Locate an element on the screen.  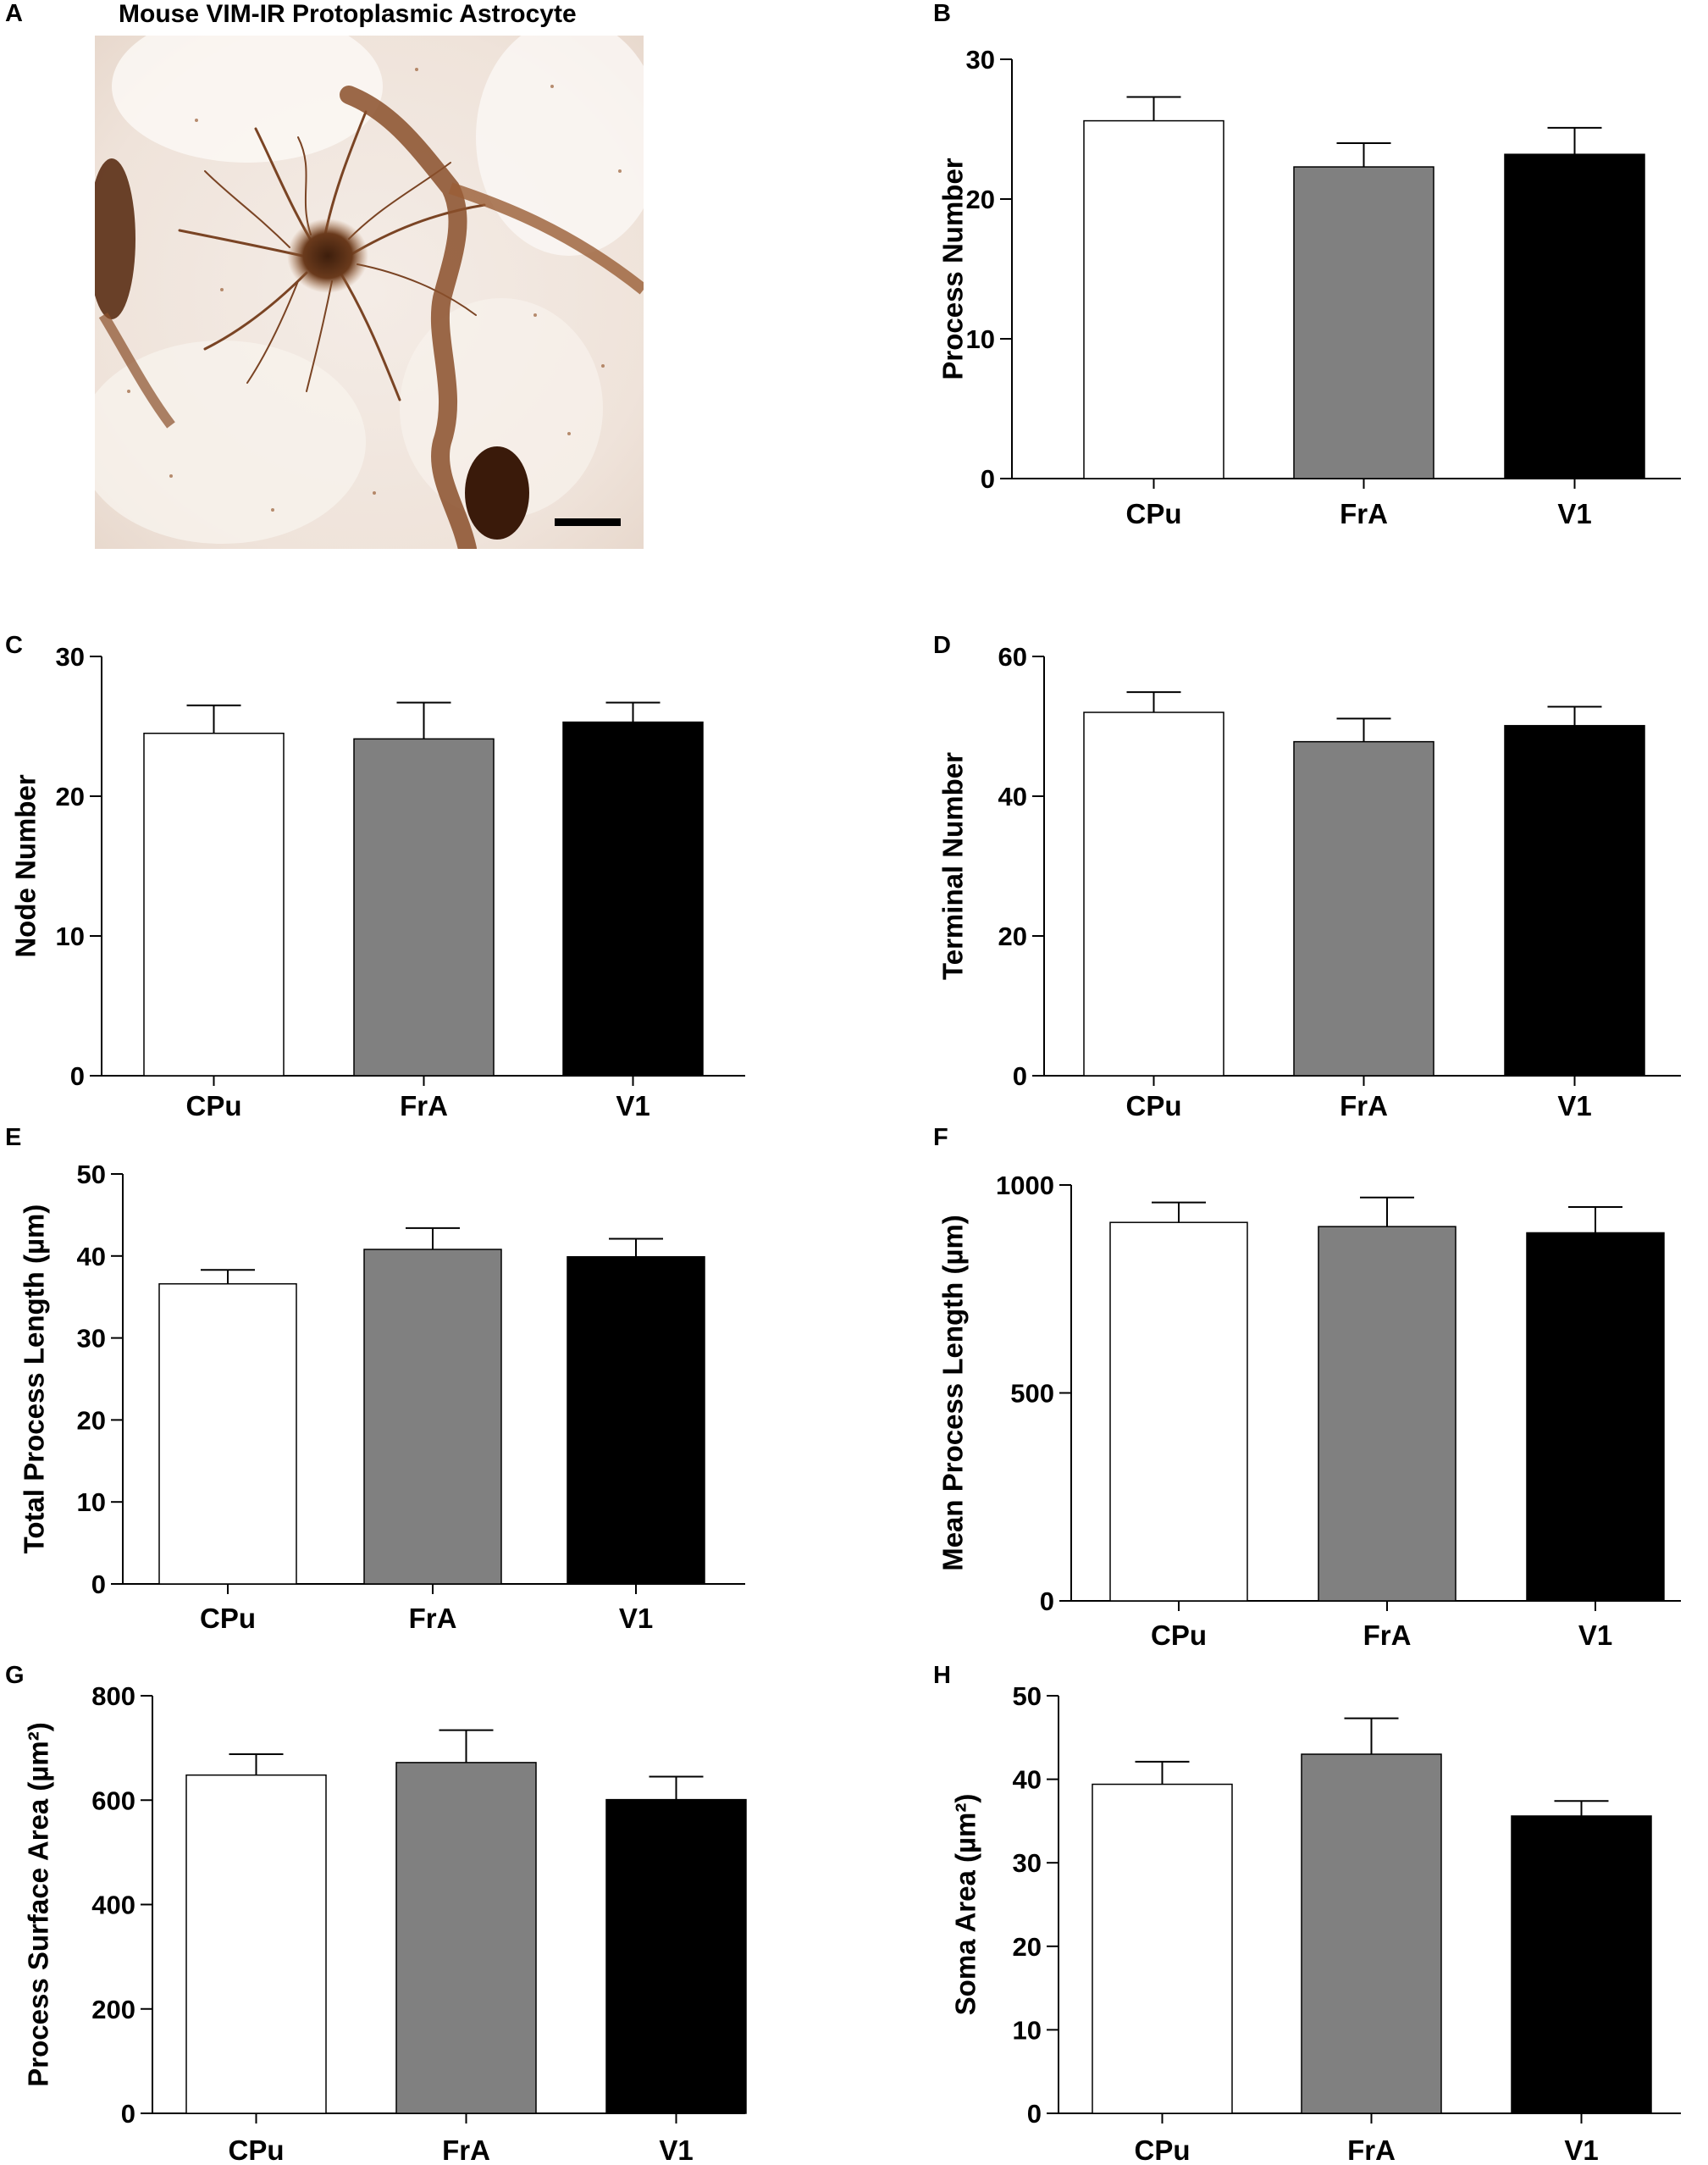
panel-label-h: H is located at coordinates (942, 1675).